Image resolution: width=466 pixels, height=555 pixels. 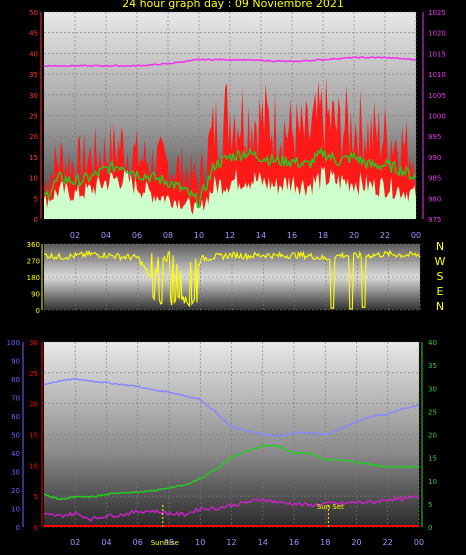 I want to click on y-right-tick-label: 20, so click(x=432, y=436).